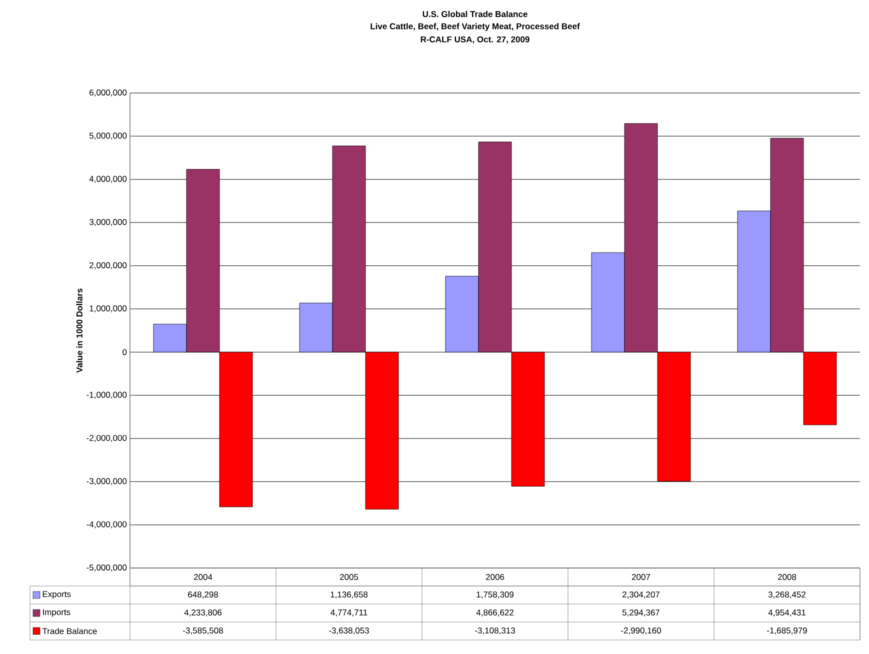 The width and height of the screenshot is (869, 654). Describe the element at coordinates (203, 577) in the screenshot. I see `x-tick-label: 2004` at that location.